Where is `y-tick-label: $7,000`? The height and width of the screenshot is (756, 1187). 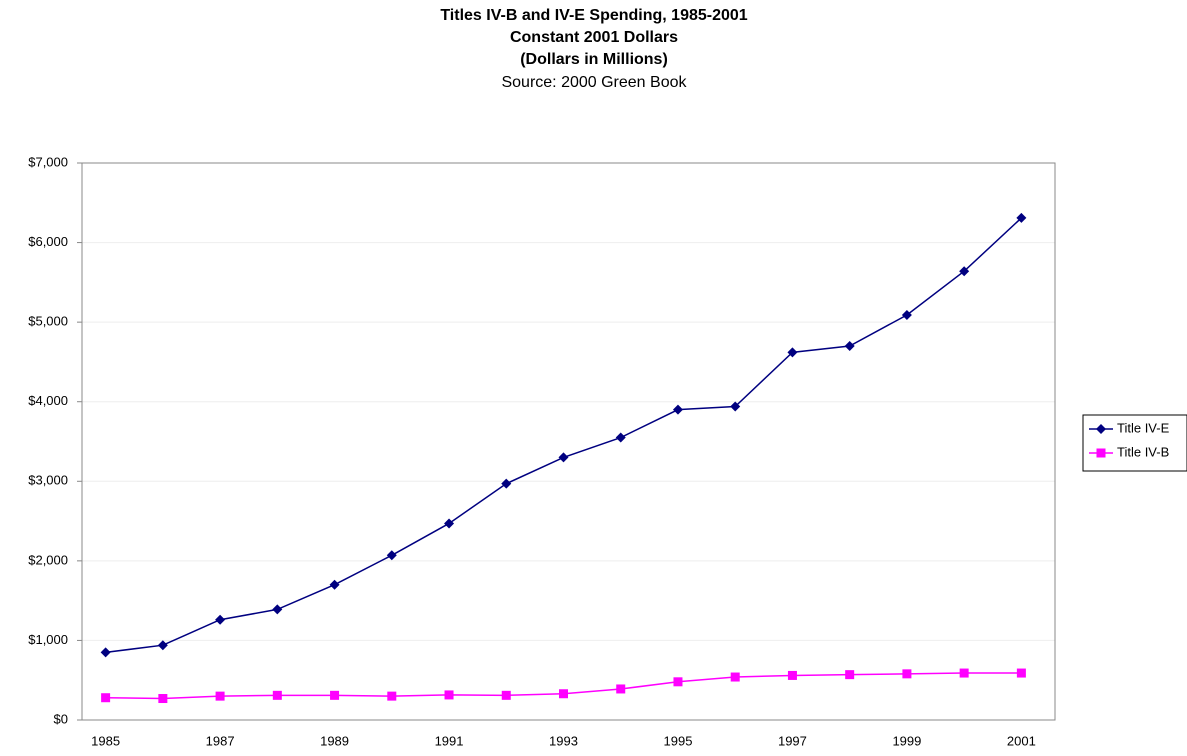
y-tick-label: $7,000 is located at coordinates (48, 161).